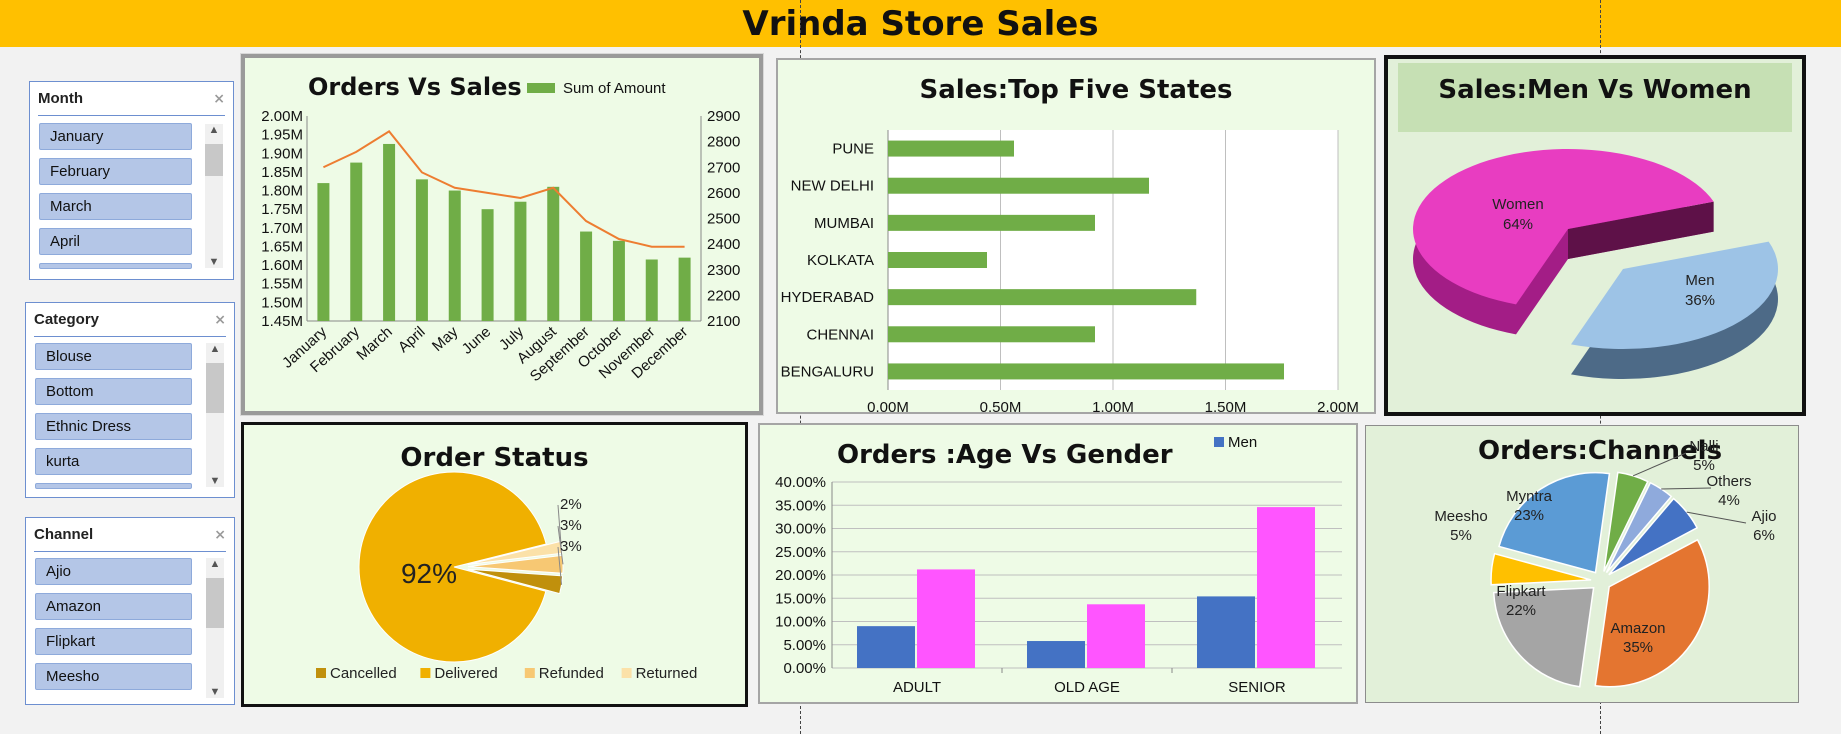  What do you see at coordinates (1226, 405) in the screenshot?
I see `x-tick-label: 1.50M` at bounding box center [1226, 405].